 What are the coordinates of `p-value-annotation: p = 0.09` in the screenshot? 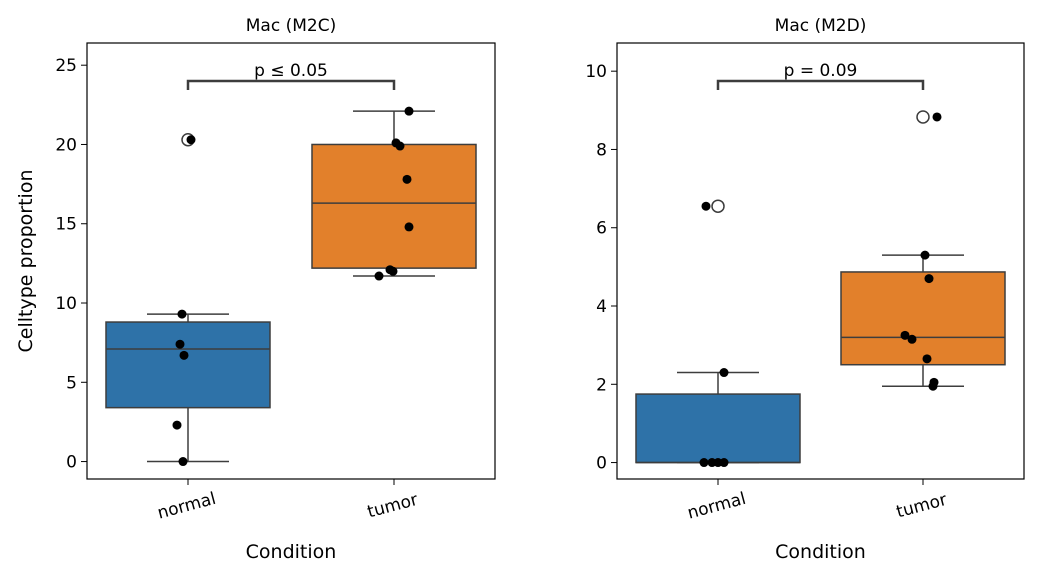 It's located at (821, 71).